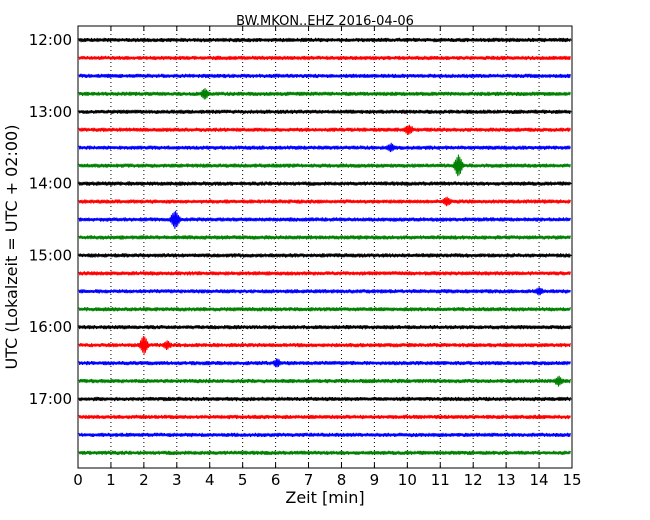 The height and width of the screenshot is (520, 650). What do you see at coordinates (407, 480) in the screenshot?
I see `x-tick-label: 10` at bounding box center [407, 480].